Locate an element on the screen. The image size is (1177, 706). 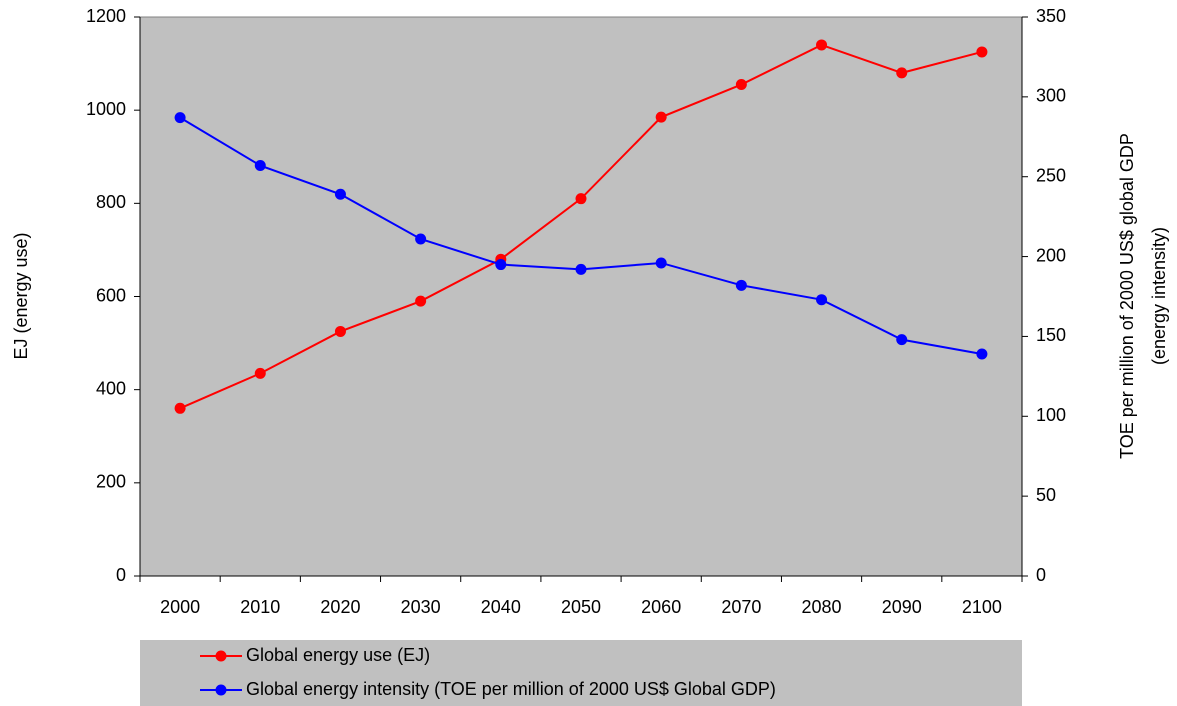
y2-tick-label: 250 is located at coordinates (1051, 175).